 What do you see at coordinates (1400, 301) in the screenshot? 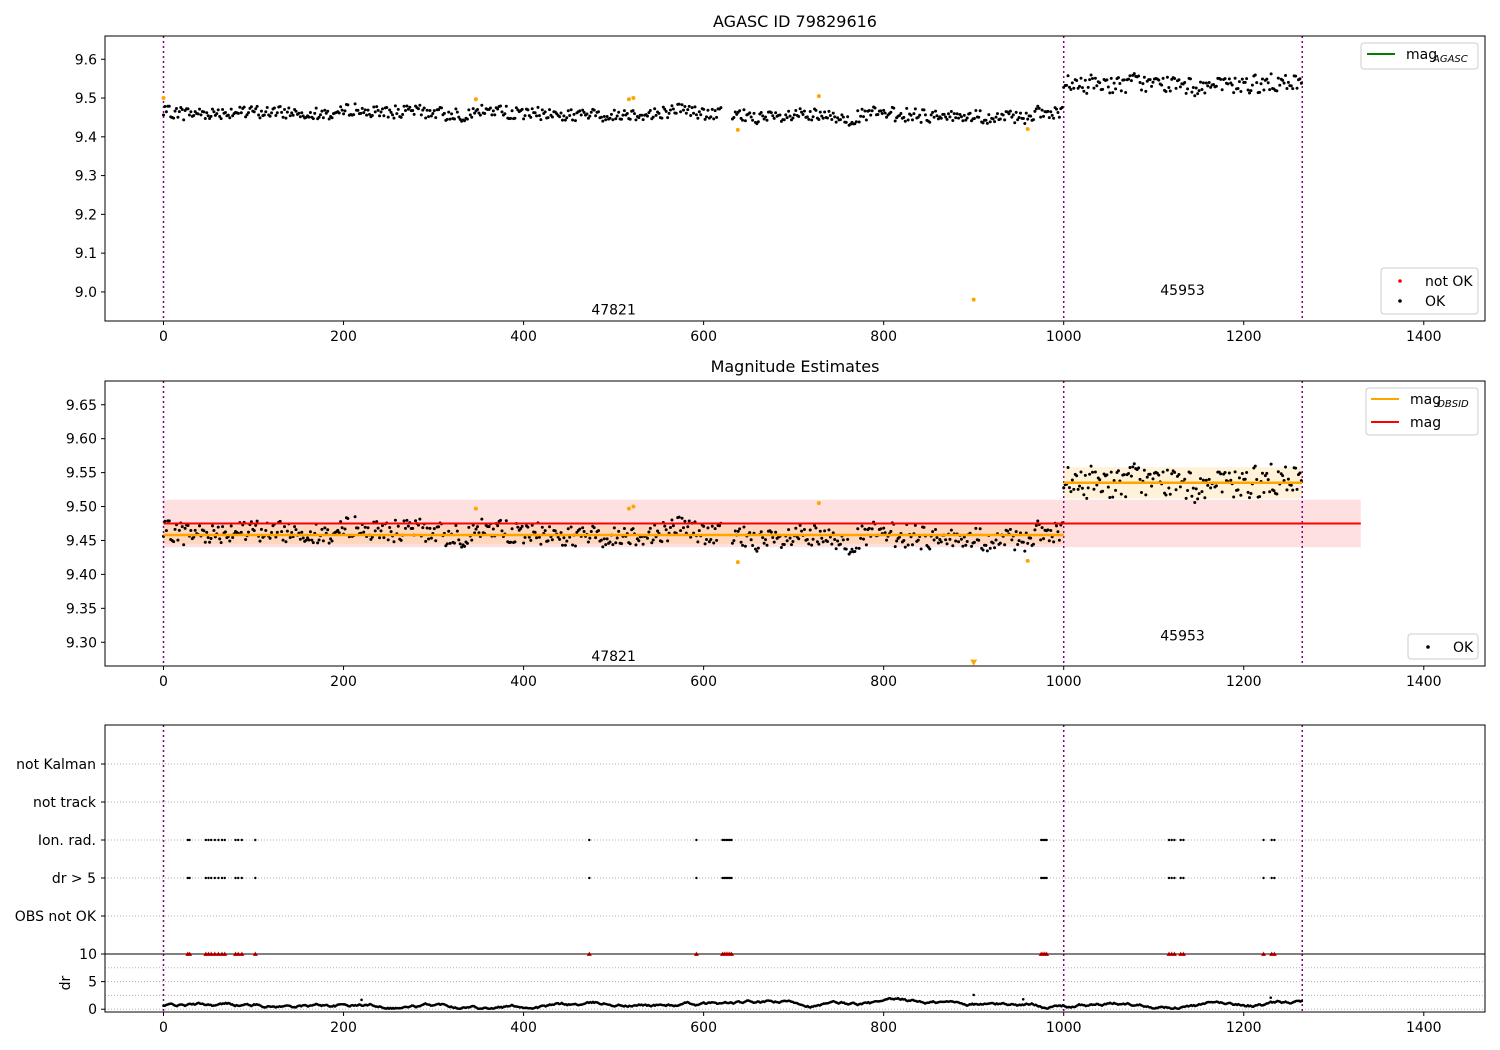
I see `legend-marker` at bounding box center [1400, 301].